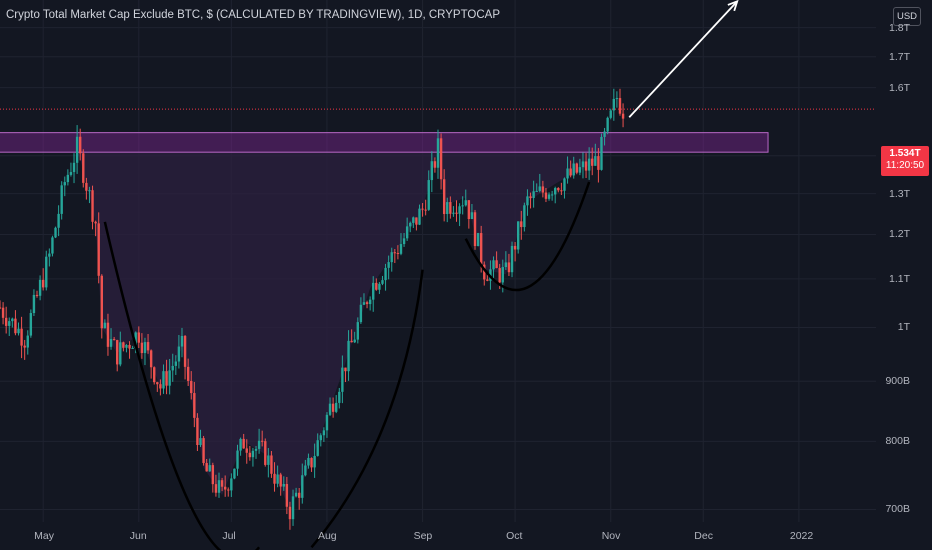 This screenshot has width=932, height=550. What do you see at coordinates (138, 536) in the screenshot?
I see `x-tick-label: Jun` at bounding box center [138, 536].